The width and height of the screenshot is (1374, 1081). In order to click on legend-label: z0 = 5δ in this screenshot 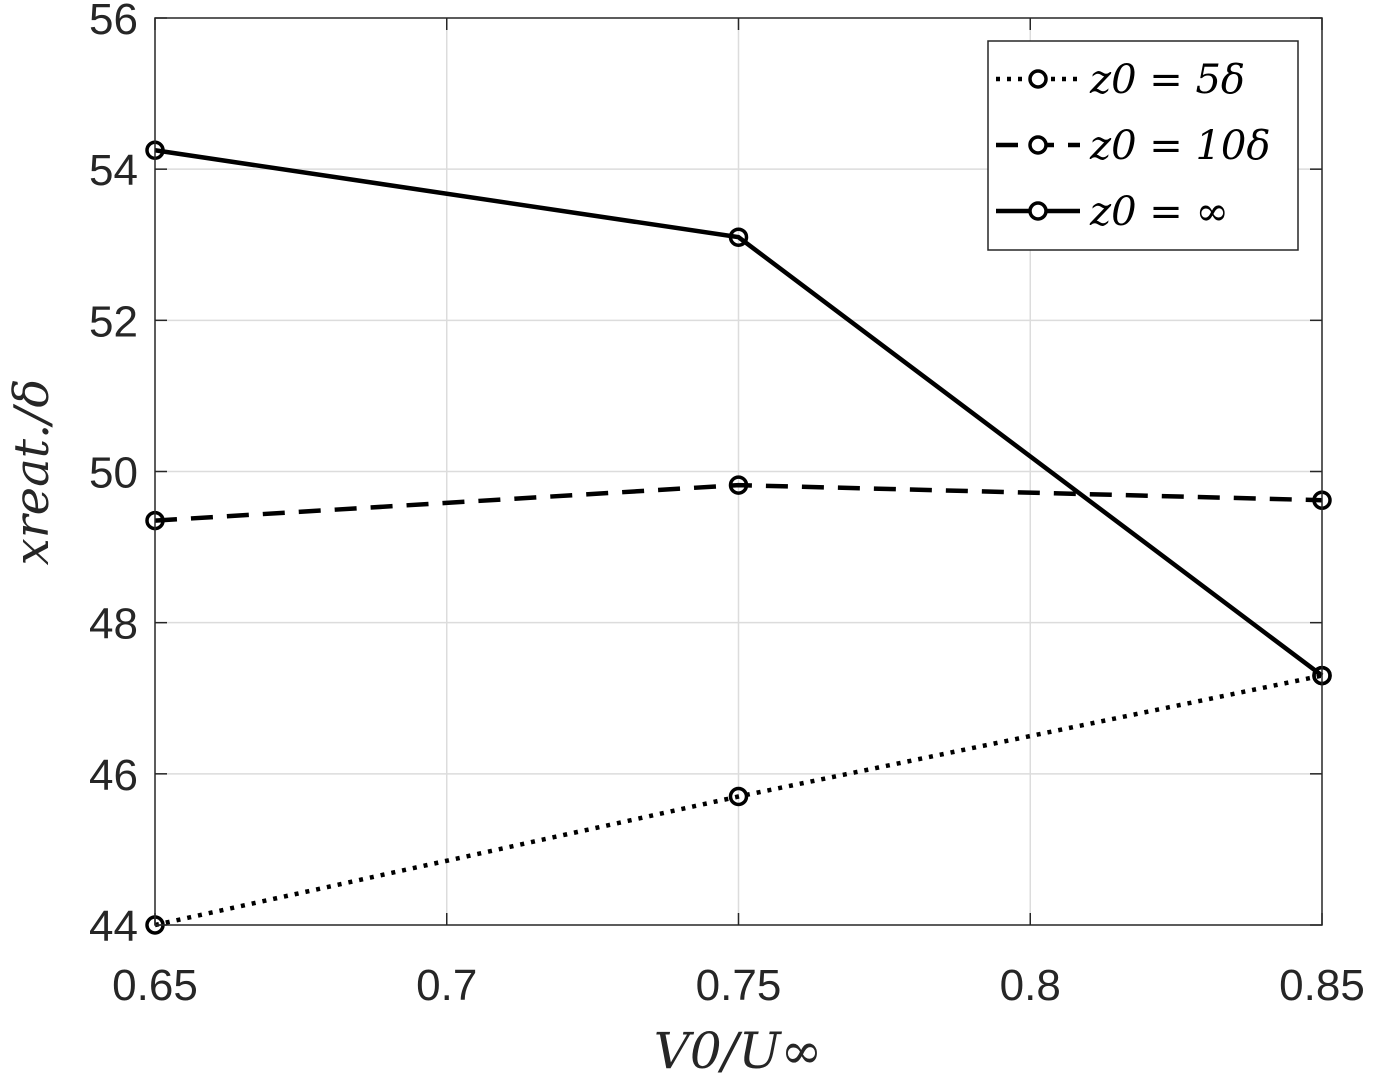, I will do `click(1167, 80)`.